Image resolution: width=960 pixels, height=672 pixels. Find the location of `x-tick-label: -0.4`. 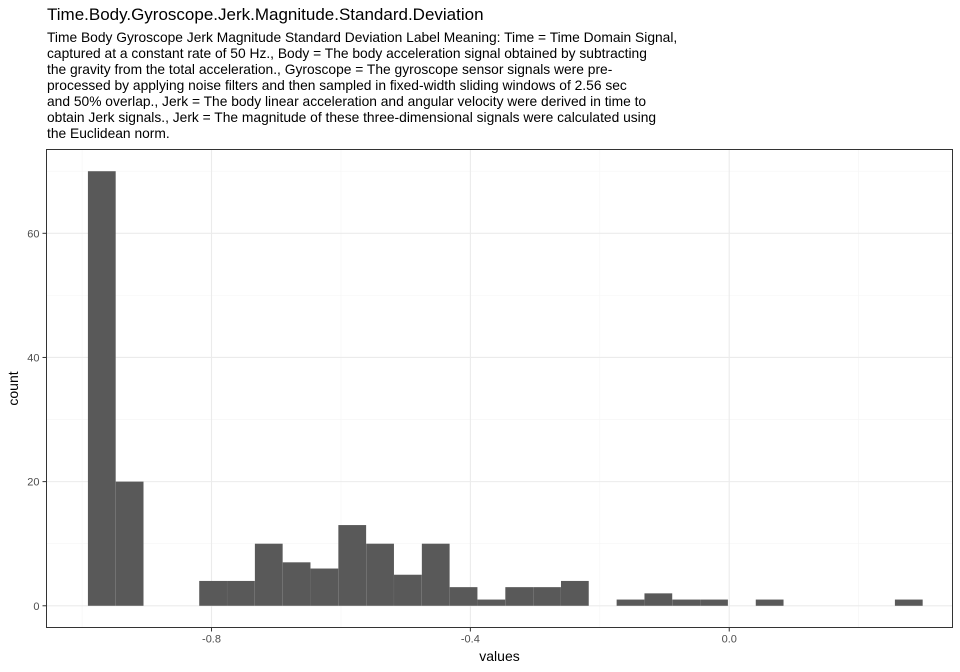

x-tick-label: -0.4 is located at coordinates (470, 640).